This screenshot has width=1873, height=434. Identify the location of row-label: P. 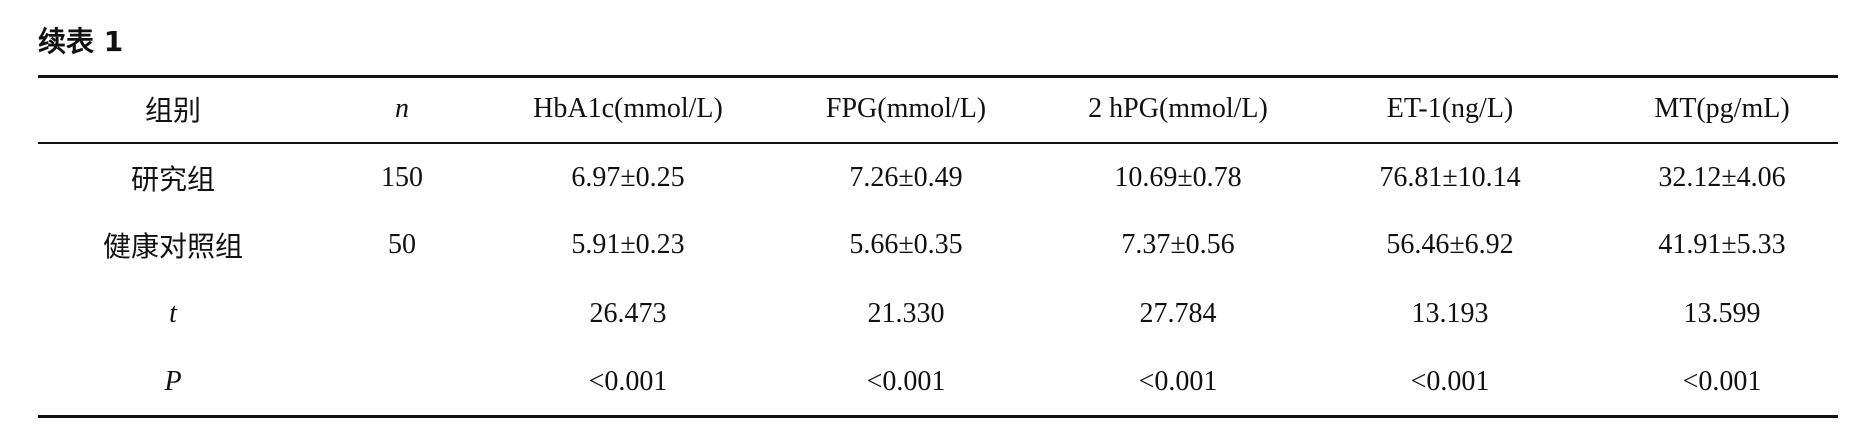
(173, 381).